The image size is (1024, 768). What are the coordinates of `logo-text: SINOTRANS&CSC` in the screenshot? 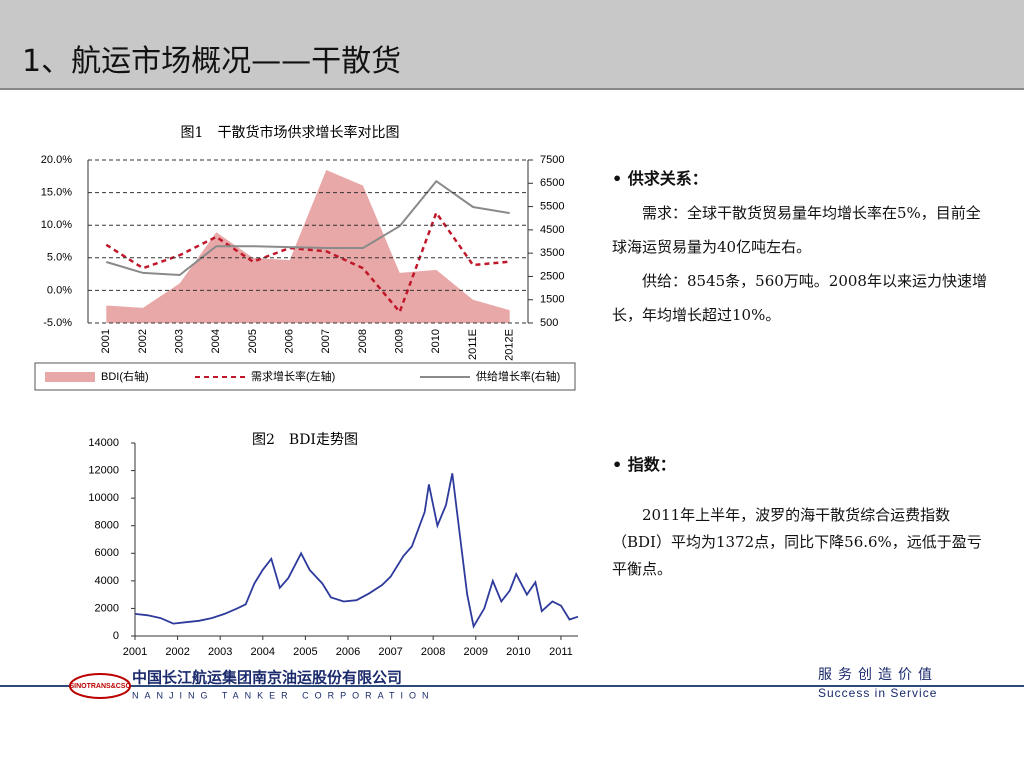 It's located at (99, 686).